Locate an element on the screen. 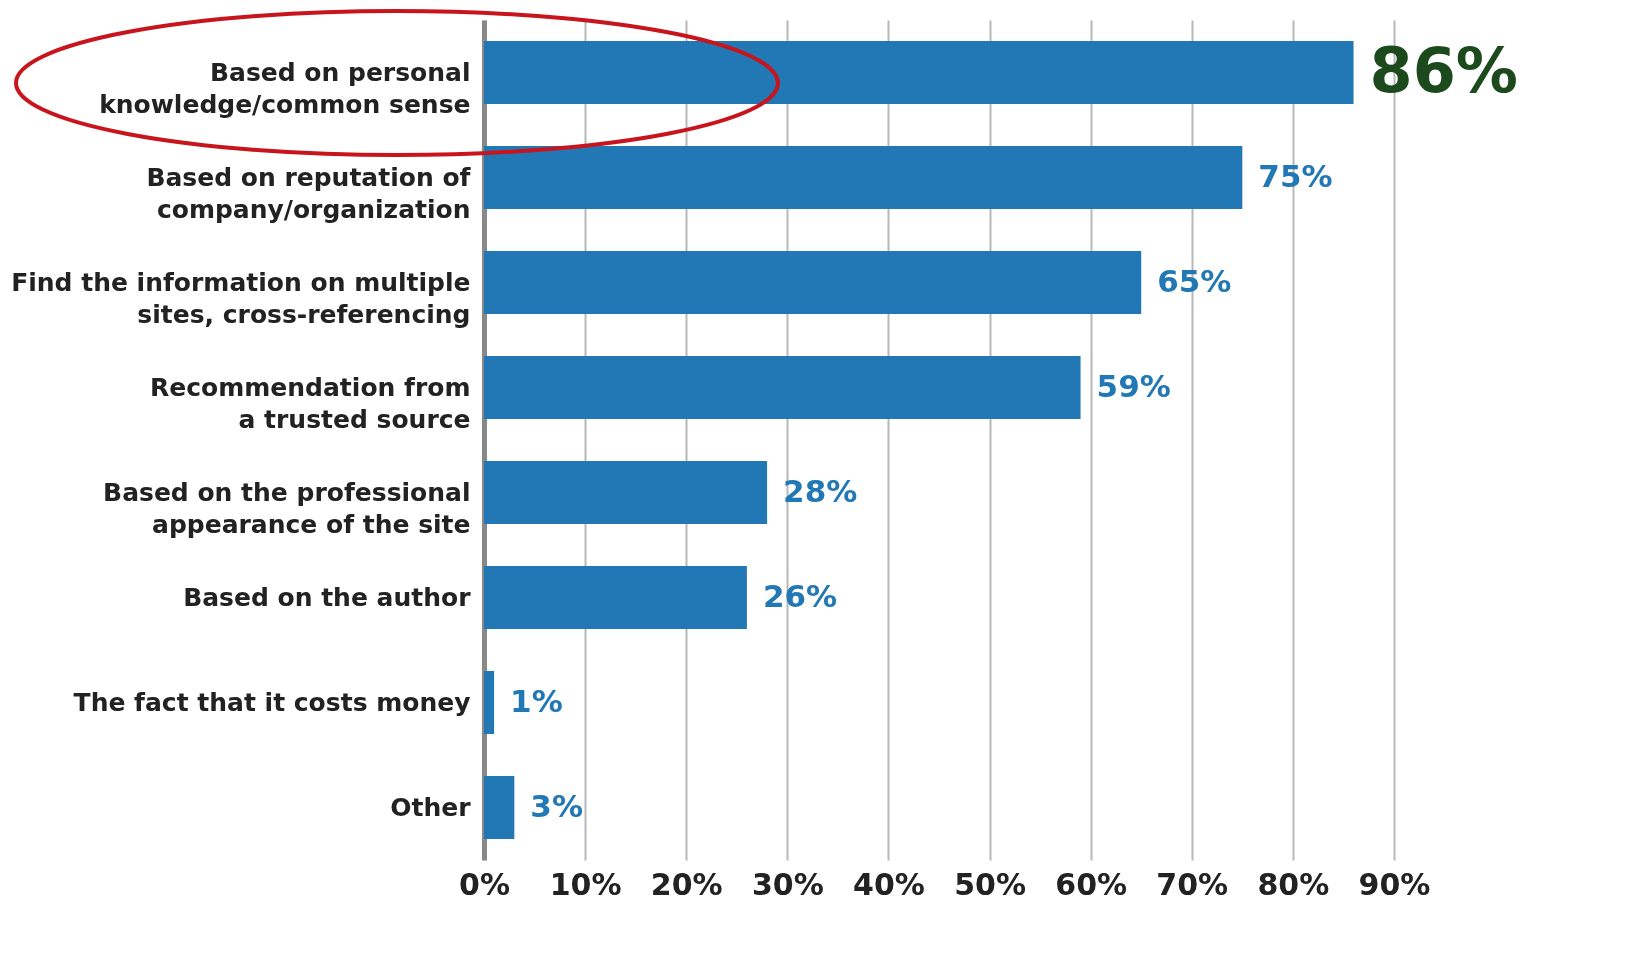 This screenshot has width=1634, height=964. x-tick-label: 10% is located at coordinates (585, 884).